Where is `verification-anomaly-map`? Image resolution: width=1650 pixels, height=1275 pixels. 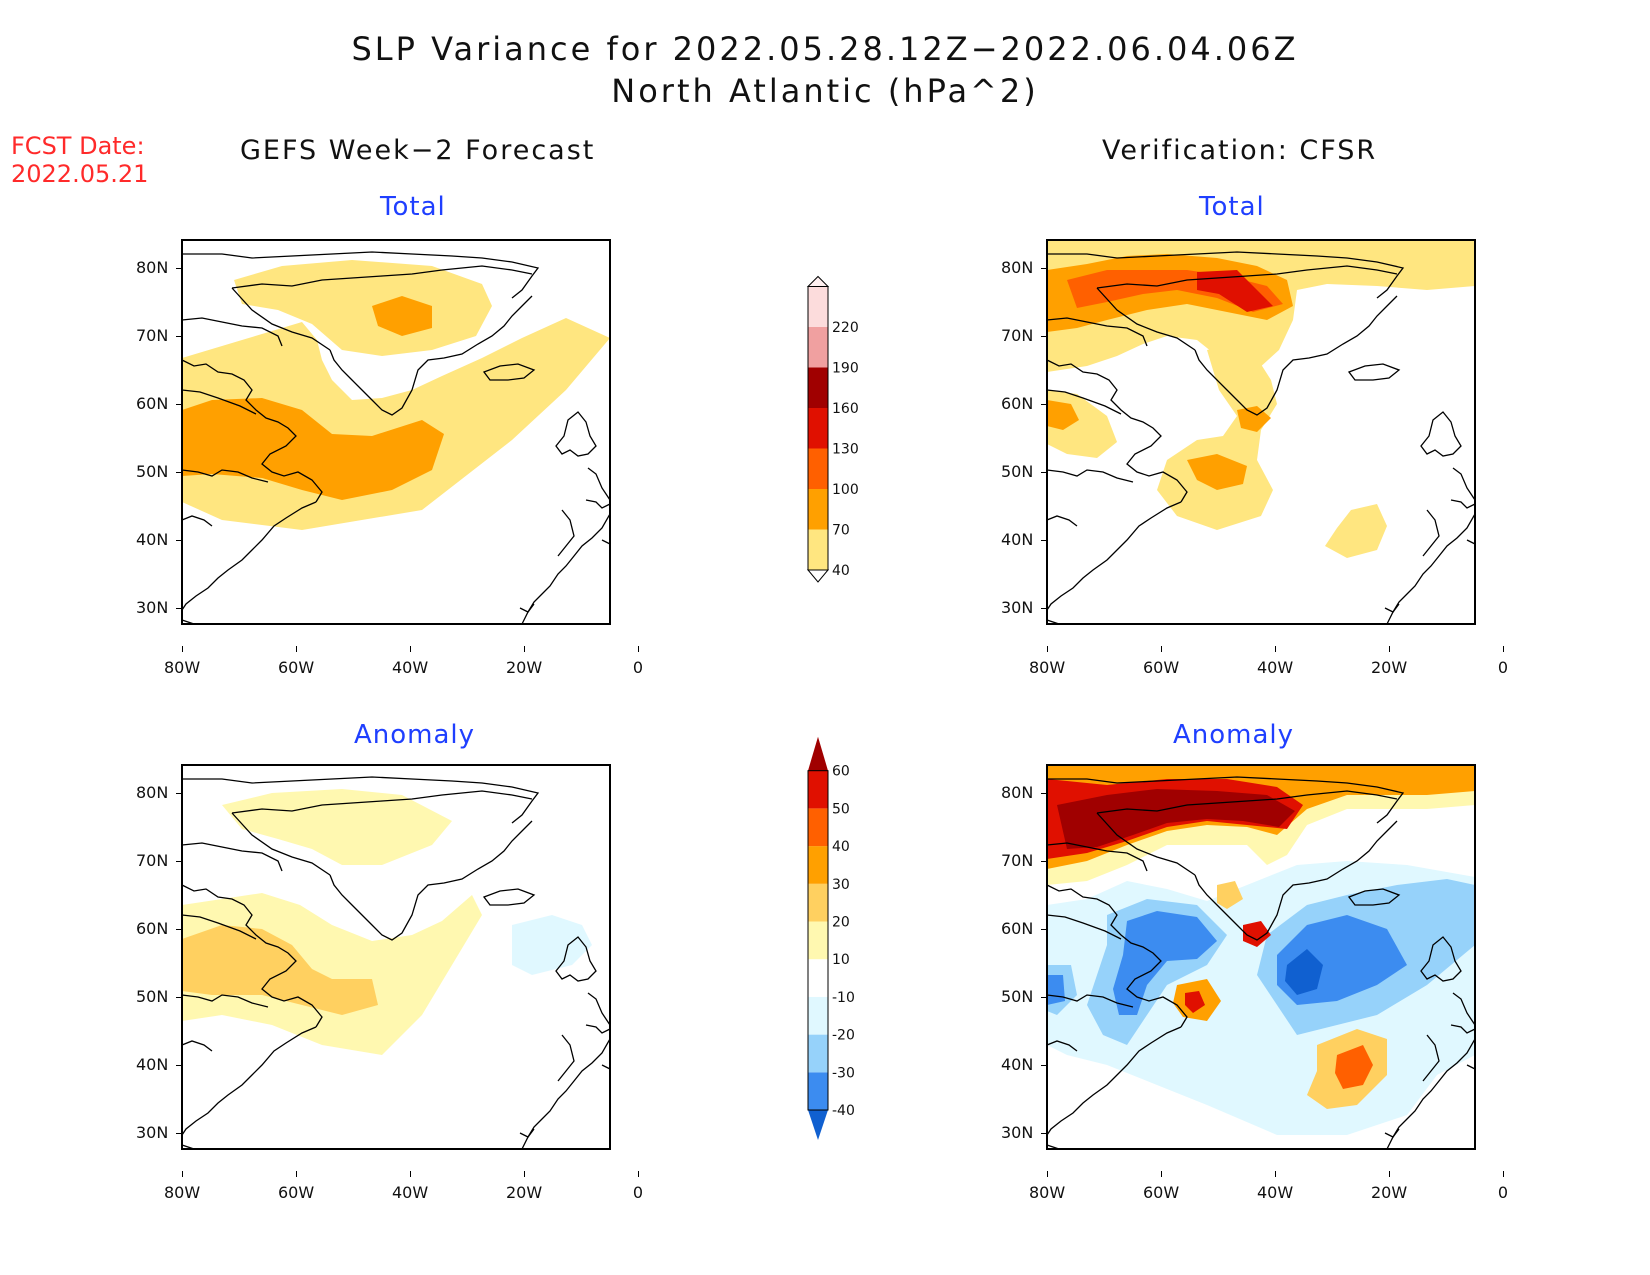
verification-anomaly-map is located at coordinates (1261, 957).